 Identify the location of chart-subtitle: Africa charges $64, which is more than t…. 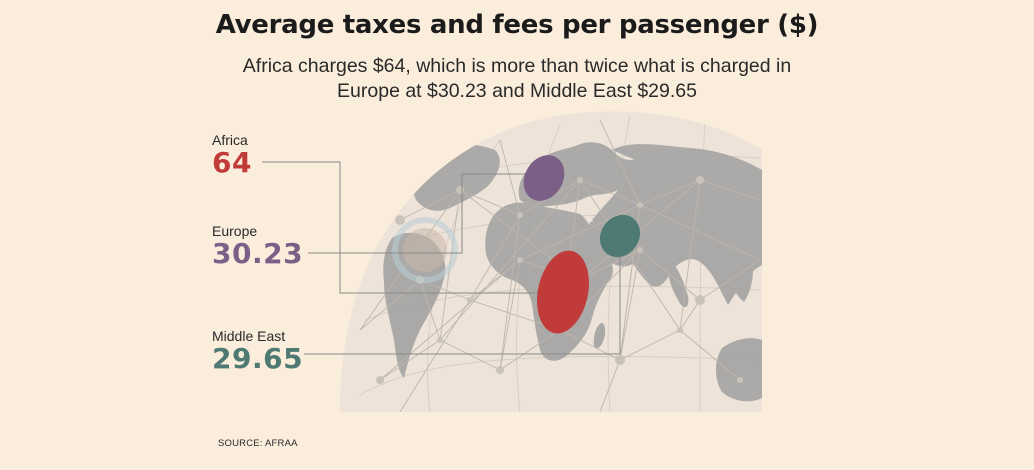
(517, 79).